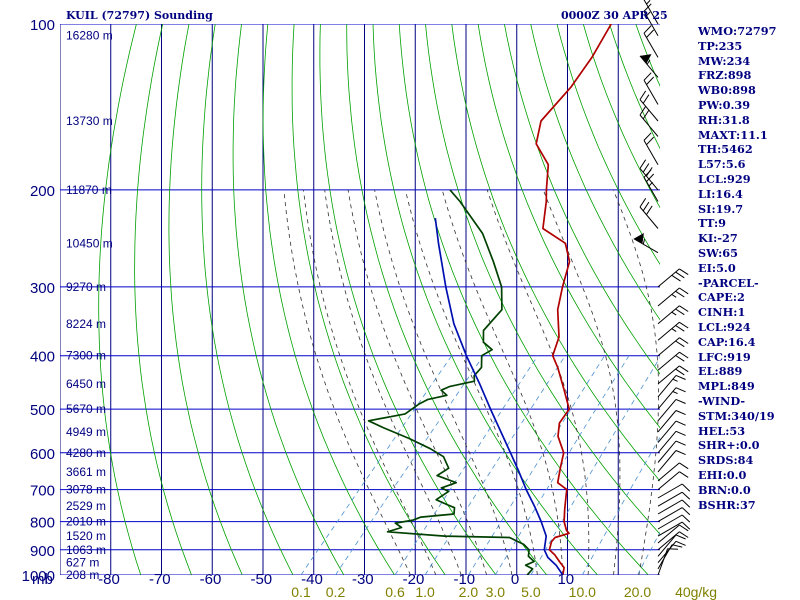 This screenshot has width=800, height=600. I want to click on index-item: LFC:919, so click(724, 356).